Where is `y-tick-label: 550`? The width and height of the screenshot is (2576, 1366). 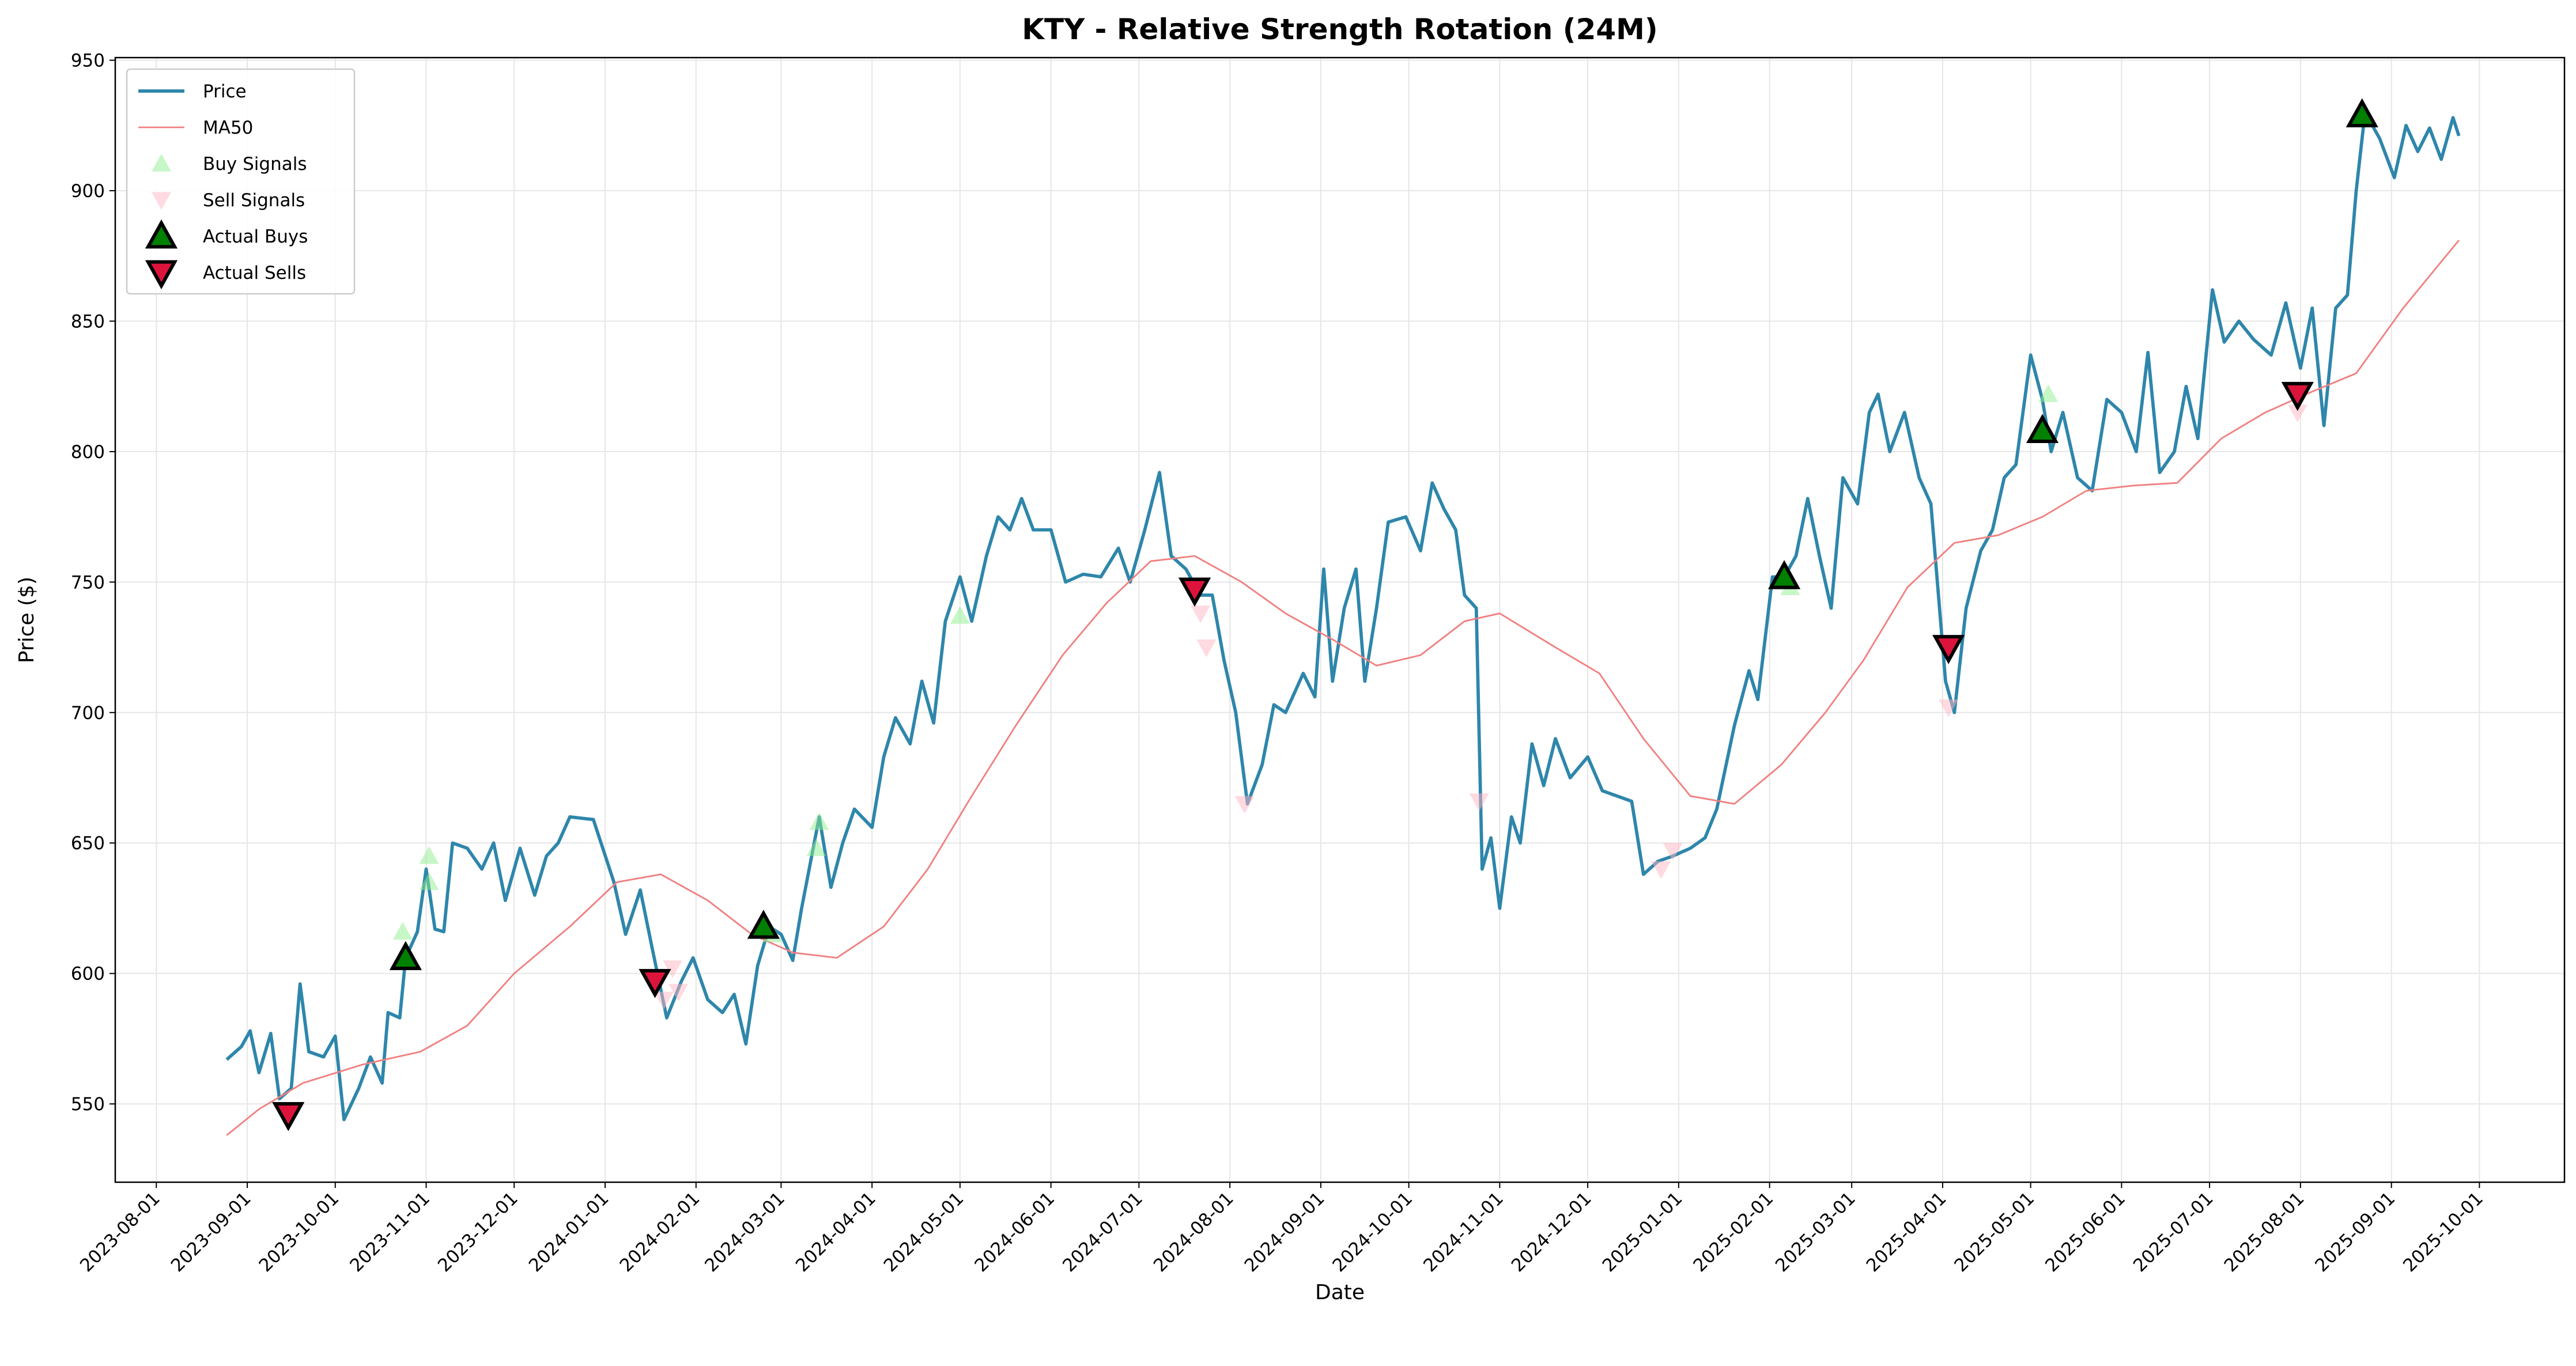 y-tick-label: 550 is located at coordinates (88, 1104).